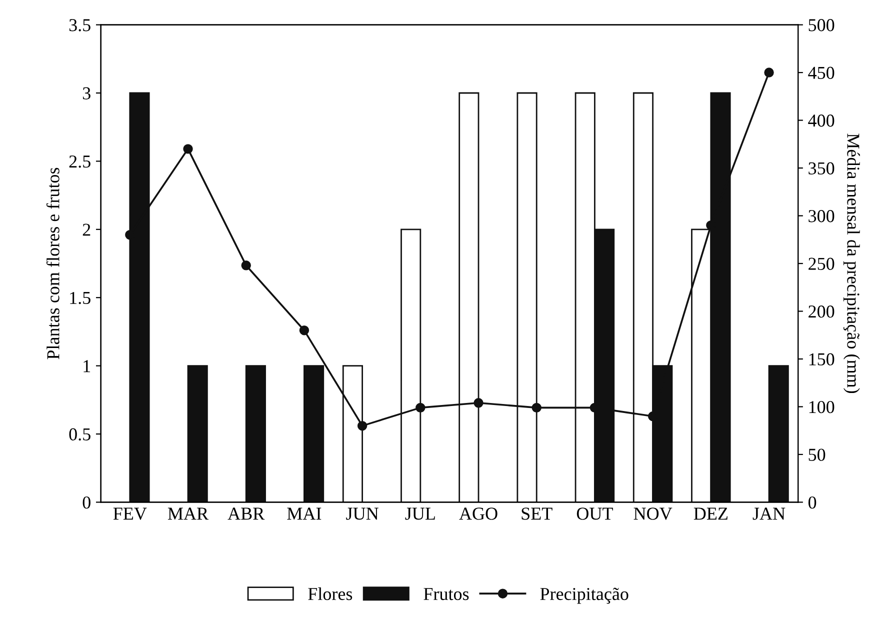 The height and width of the screenshot is (620, 877). What do you see at coordinates (79, 25) in the screenshot?
I see `y-tick-label: 3.5` at bounding box center [79, 25].